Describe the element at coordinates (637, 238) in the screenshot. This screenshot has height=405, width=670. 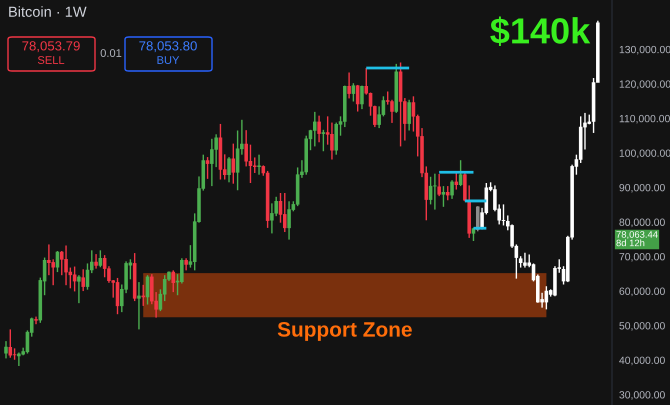
I see `text: 78,063.44 8d 12h` at that location.